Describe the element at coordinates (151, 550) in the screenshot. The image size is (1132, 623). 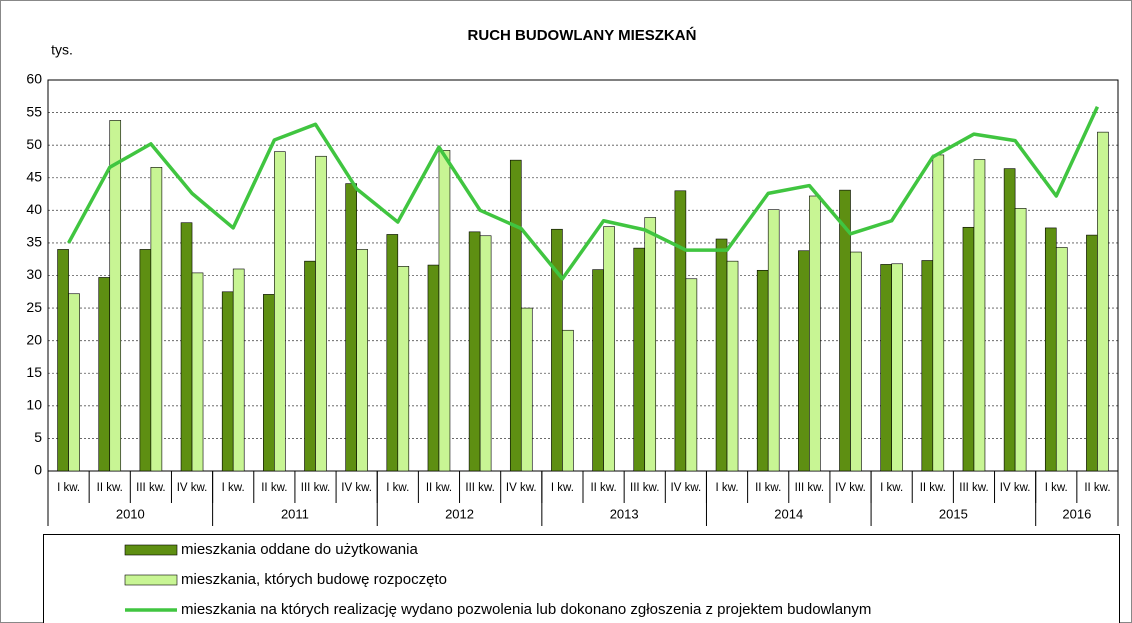
I see `legend-swatch` at that location.